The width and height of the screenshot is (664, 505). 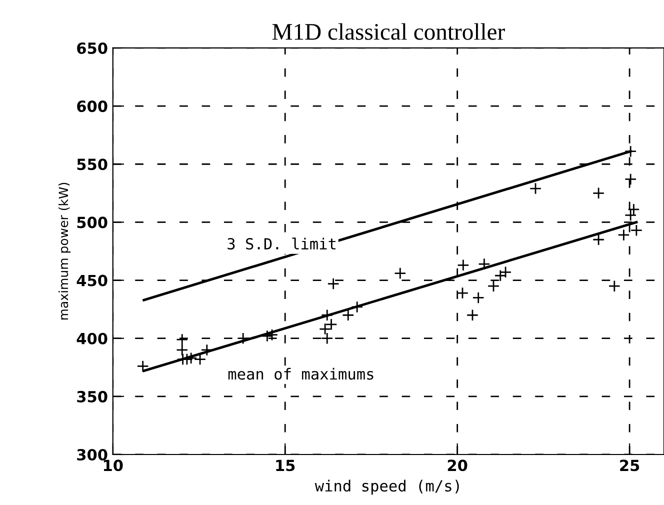 I want to click on y-axis-title: maximum power (kW), so click(x=64, y=251).